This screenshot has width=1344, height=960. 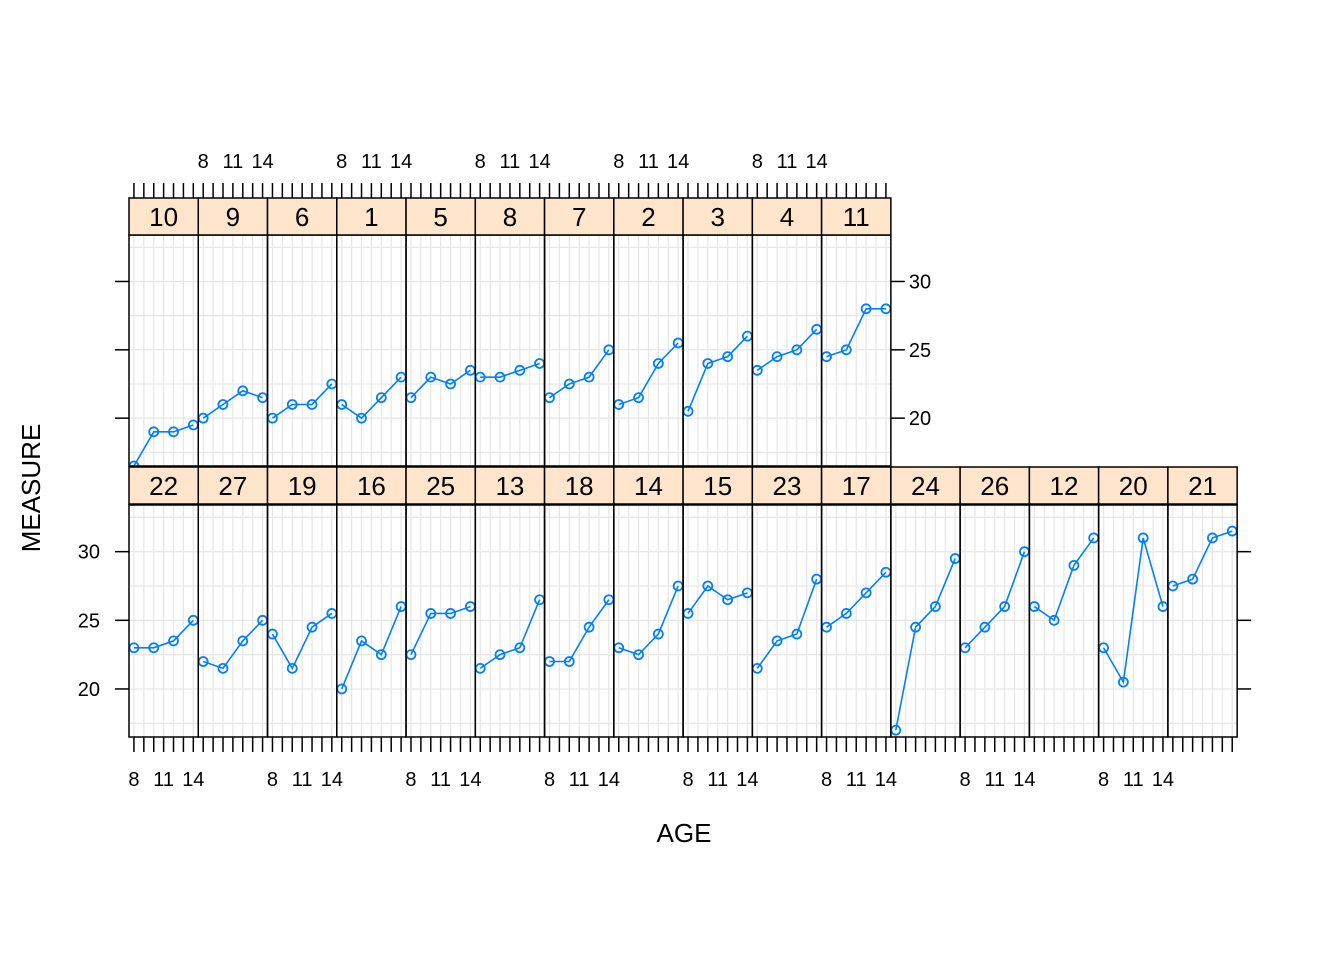 I want to click on strip-label: 24, so click(x=925, y=486).